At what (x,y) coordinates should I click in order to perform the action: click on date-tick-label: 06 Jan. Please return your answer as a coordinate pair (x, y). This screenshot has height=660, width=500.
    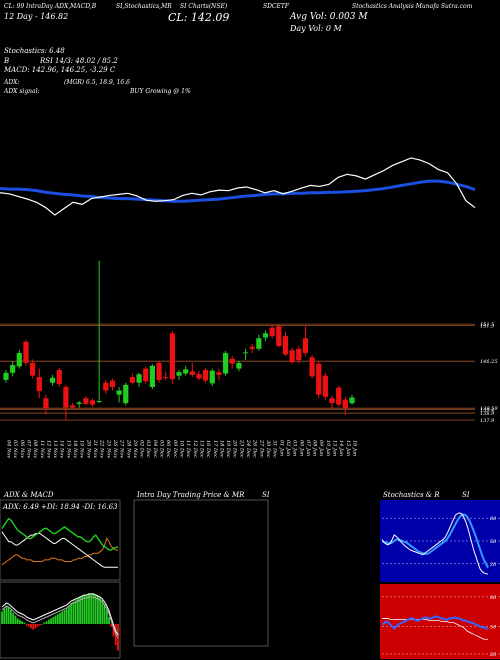
    Looking at the image, I should click on (301, 448).